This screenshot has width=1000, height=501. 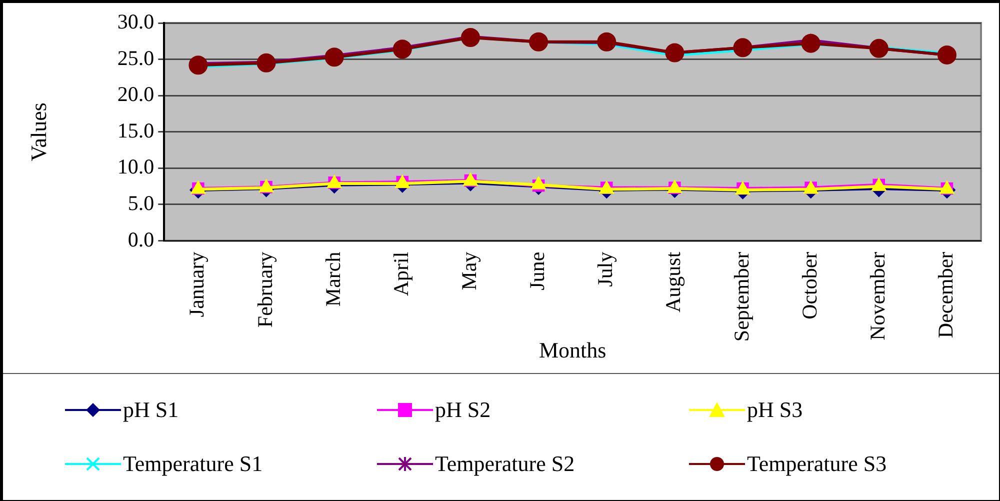 I want to click on x-tick-label: April, so click(x=400, y=274).